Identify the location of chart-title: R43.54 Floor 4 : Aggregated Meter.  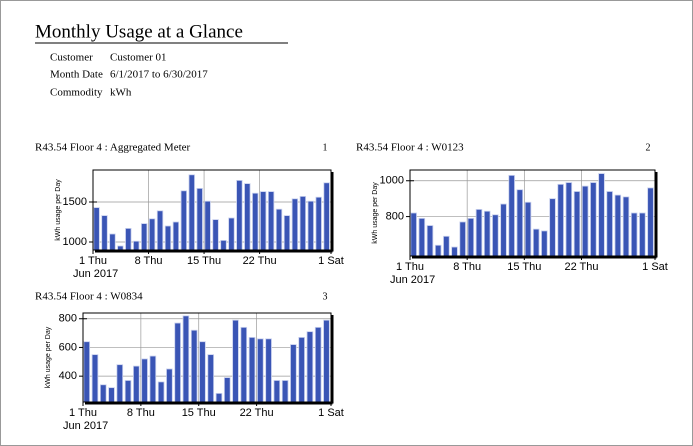
(113, 148).